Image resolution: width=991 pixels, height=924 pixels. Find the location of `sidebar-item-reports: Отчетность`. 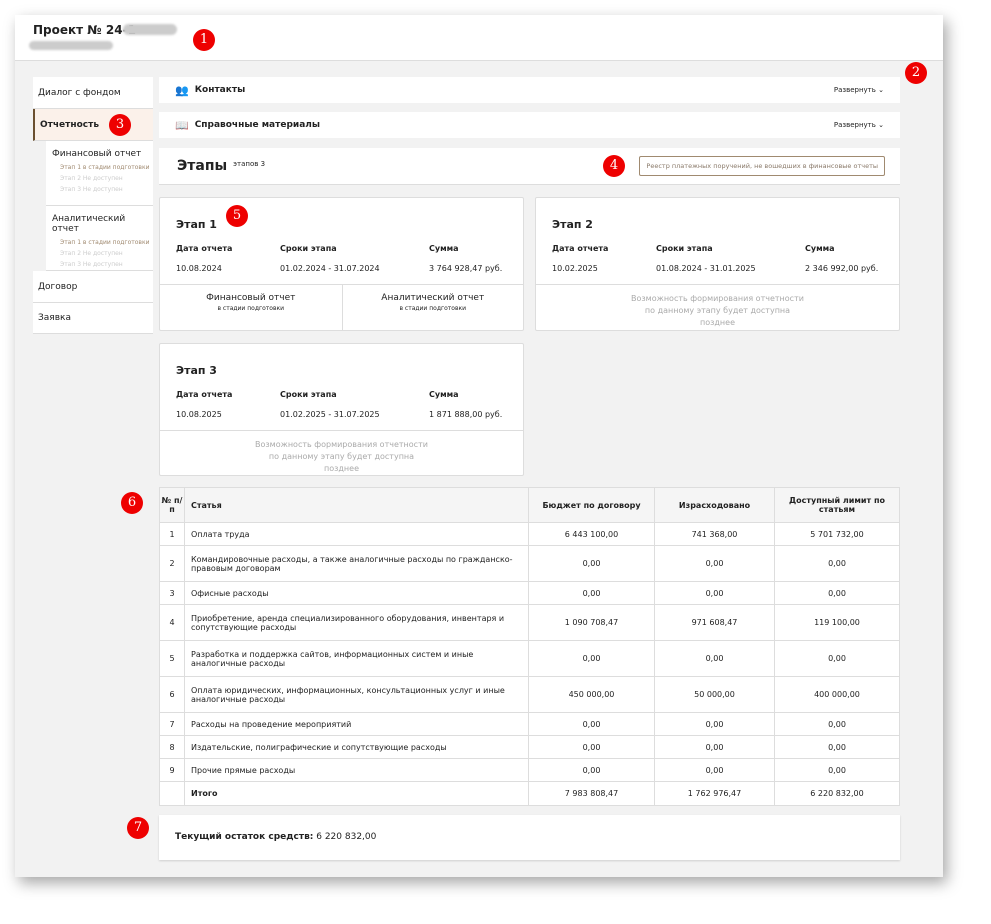

sidebar-item-reports: Отчетность is located at coordinates (93, 125).